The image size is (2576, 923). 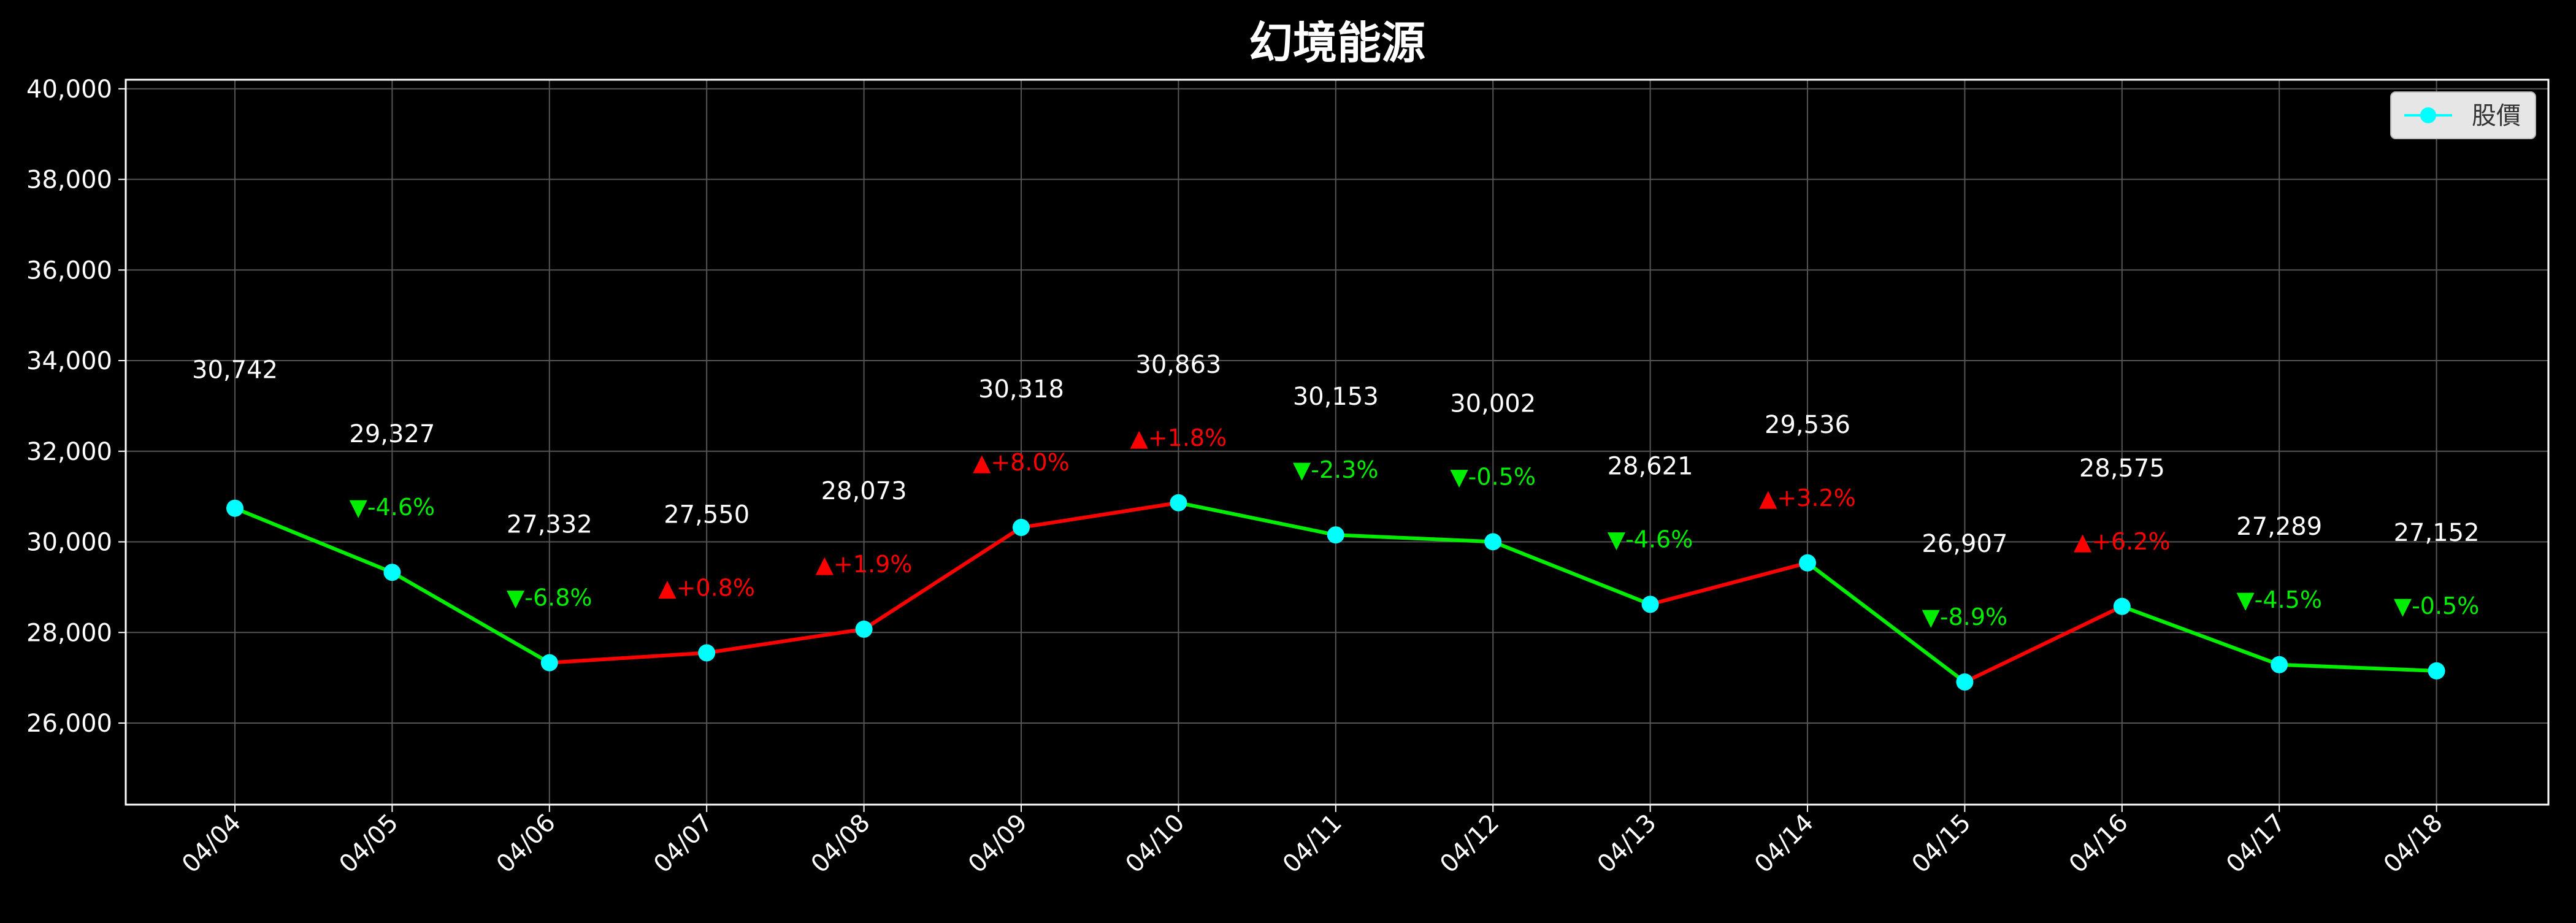 I want to click on value-label: 29,536, so click(x=1807, y=425).